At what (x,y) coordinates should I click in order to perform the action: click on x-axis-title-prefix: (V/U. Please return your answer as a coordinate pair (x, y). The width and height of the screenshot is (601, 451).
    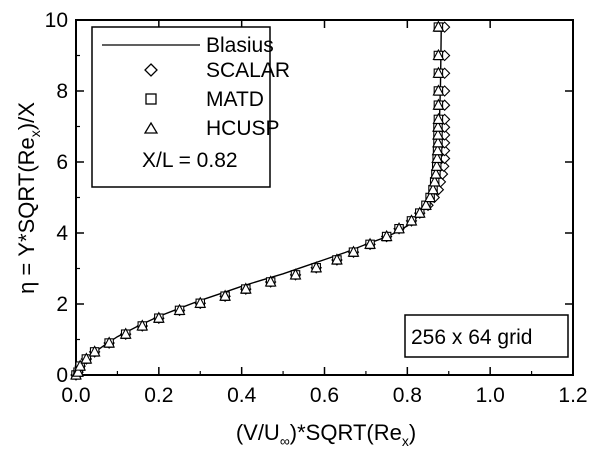
    Looking at the image, I should click on (258, 432).